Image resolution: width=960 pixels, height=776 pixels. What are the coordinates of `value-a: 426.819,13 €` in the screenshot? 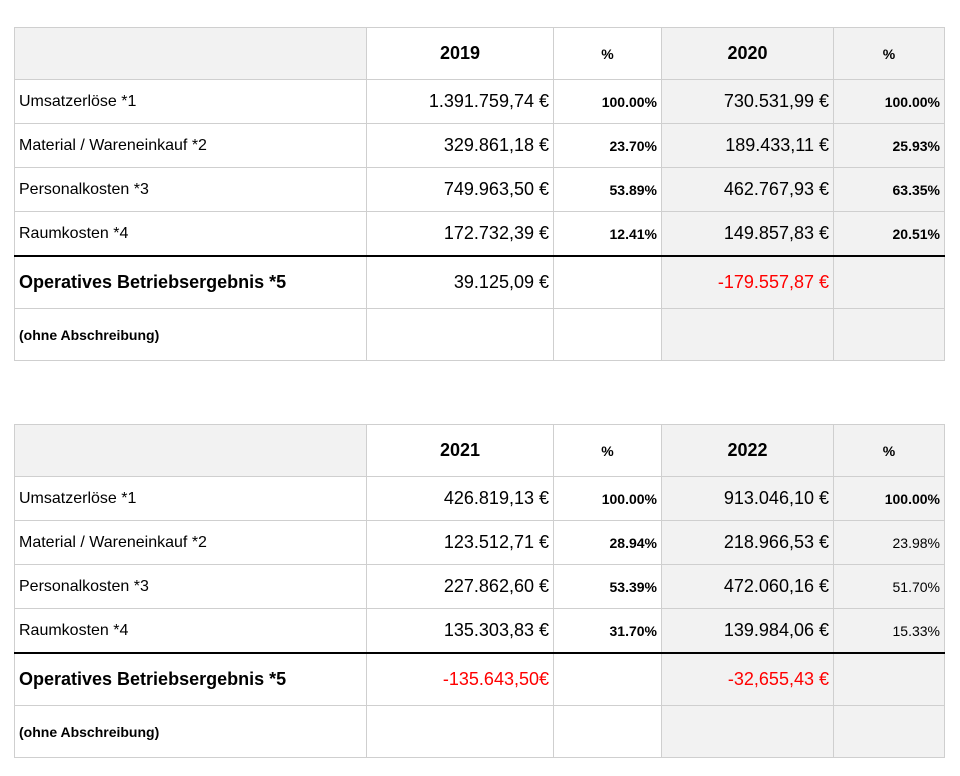 It's located at (460, 498).